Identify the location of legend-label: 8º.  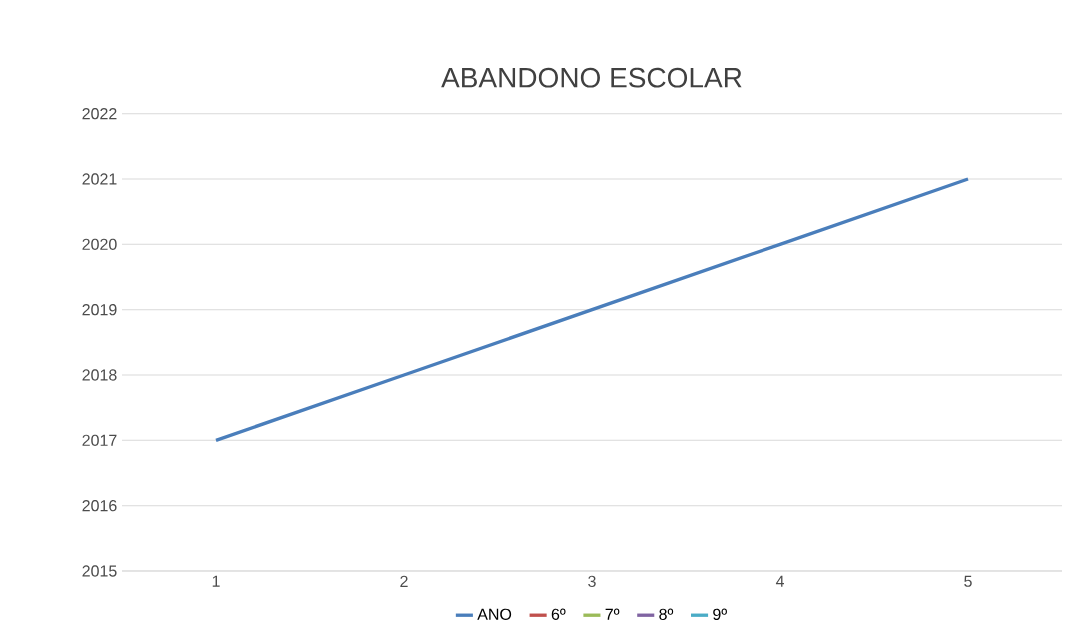
(666, 614).